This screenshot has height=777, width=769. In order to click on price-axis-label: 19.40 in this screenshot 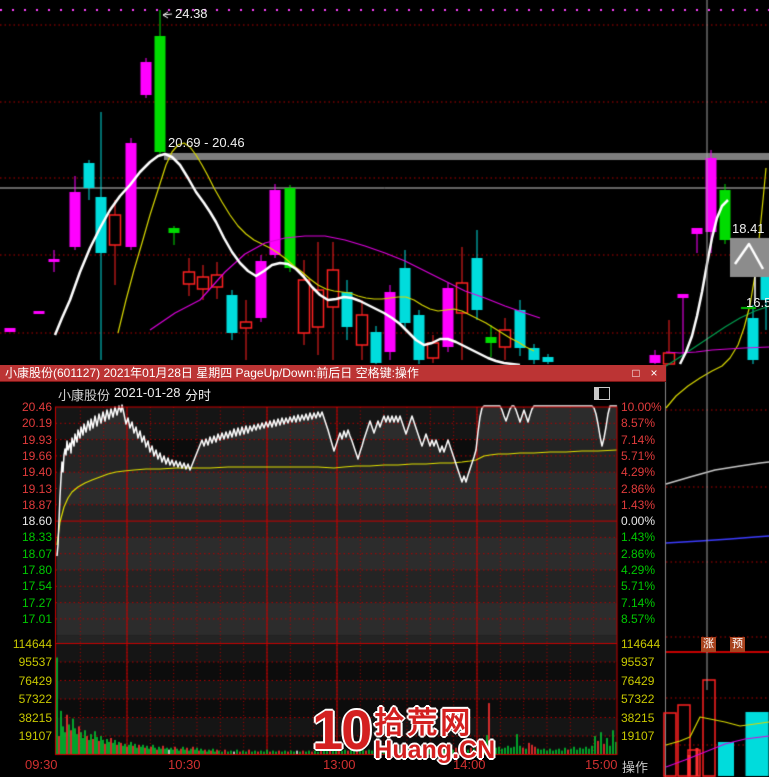, I will do `click(36, 472)`.